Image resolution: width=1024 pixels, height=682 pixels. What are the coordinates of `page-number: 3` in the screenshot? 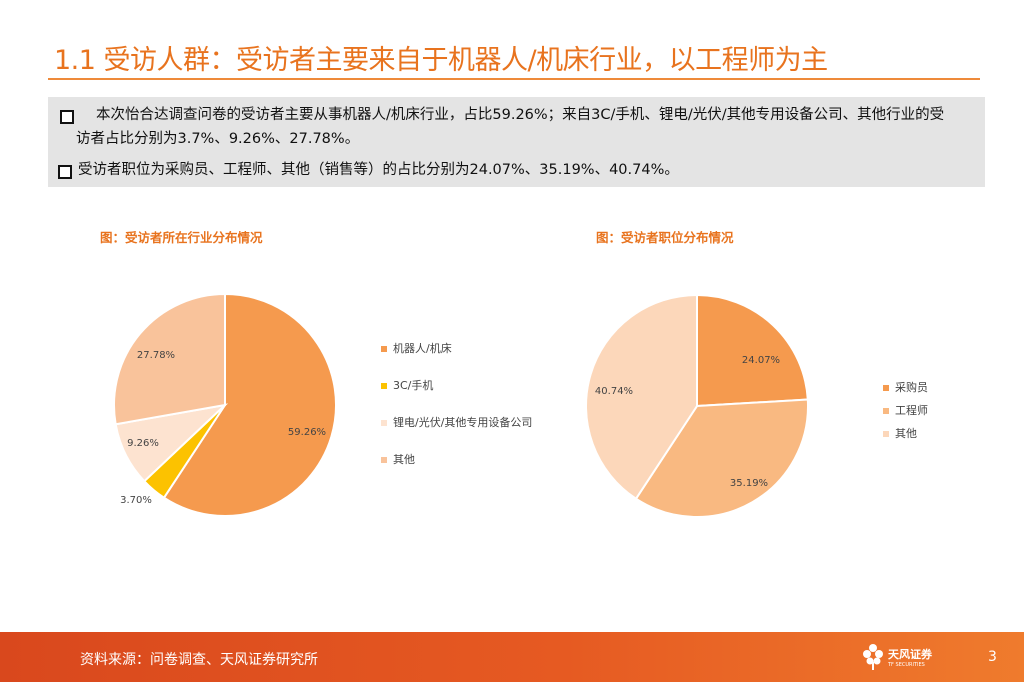 It's located at (992, 657).